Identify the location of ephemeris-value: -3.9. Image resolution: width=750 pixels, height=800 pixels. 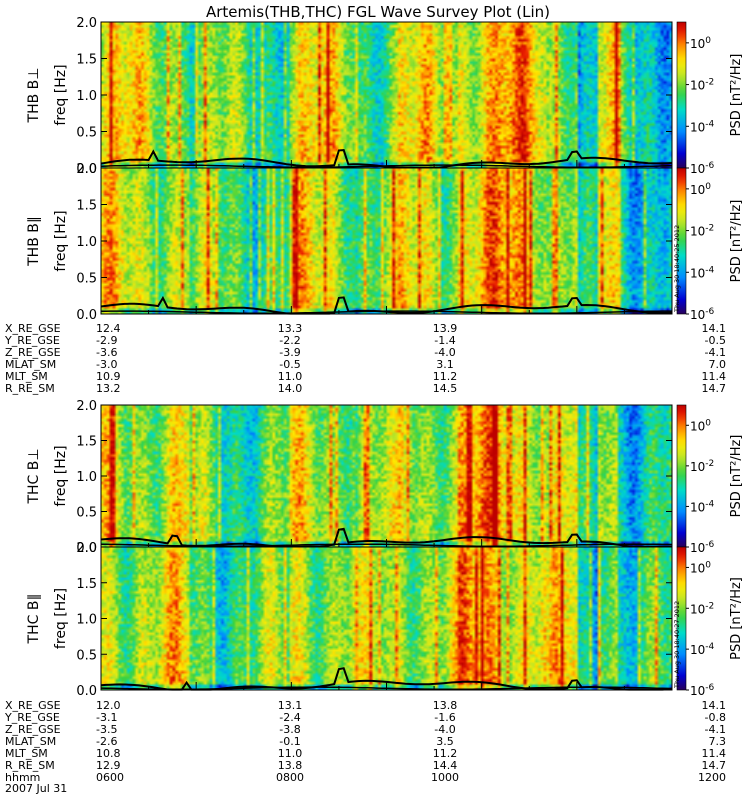
(289, 352).